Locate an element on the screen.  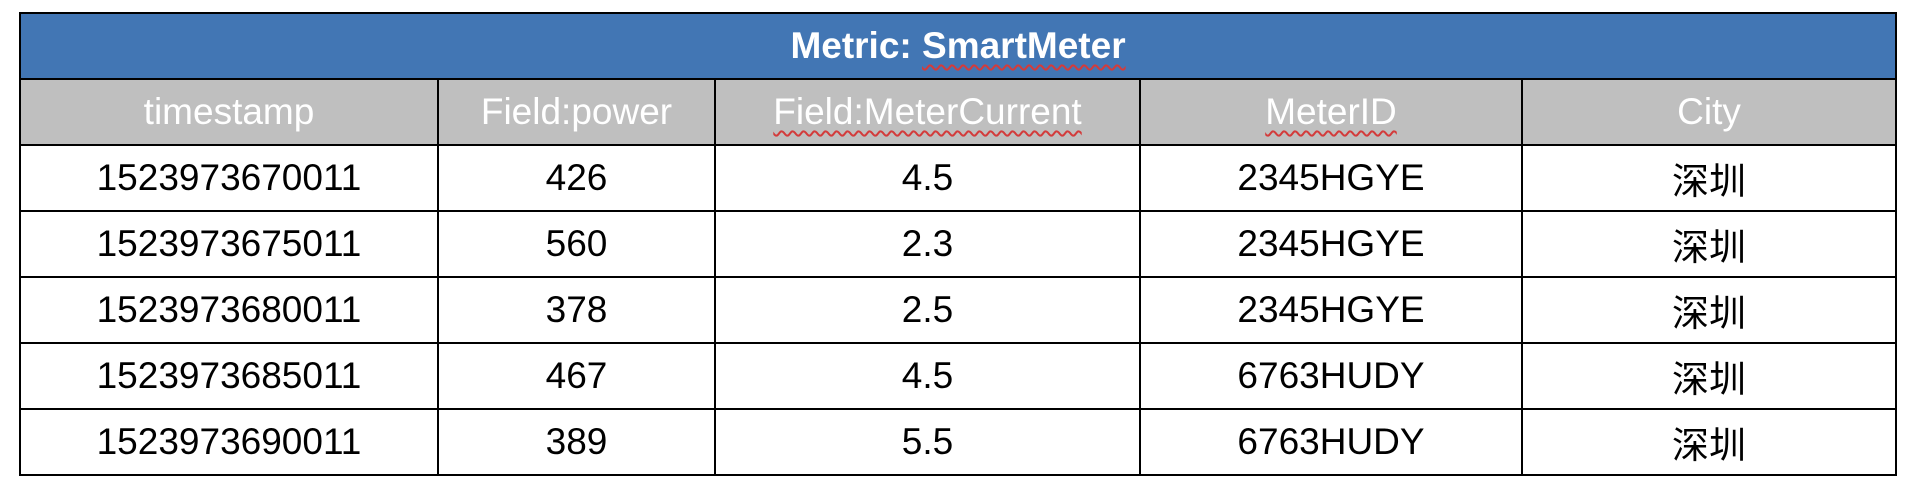
table-cell: 1523973690011 is located at coordinates (229, 442).